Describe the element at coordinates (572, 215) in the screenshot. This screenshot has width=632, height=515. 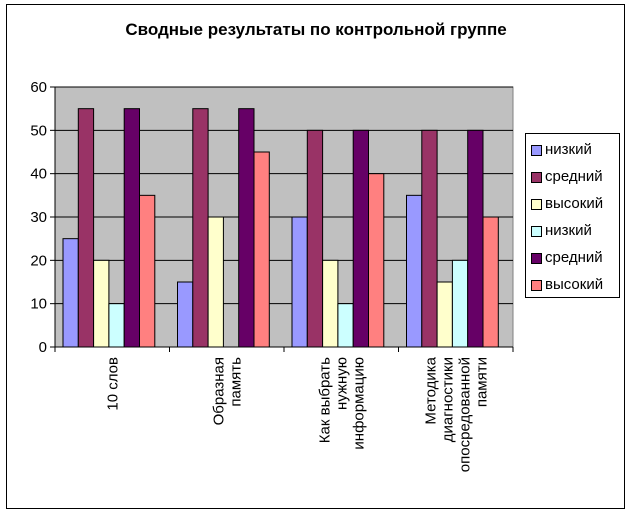
I see `legend: низкий средний высокий низкий средний высокий` at that location.